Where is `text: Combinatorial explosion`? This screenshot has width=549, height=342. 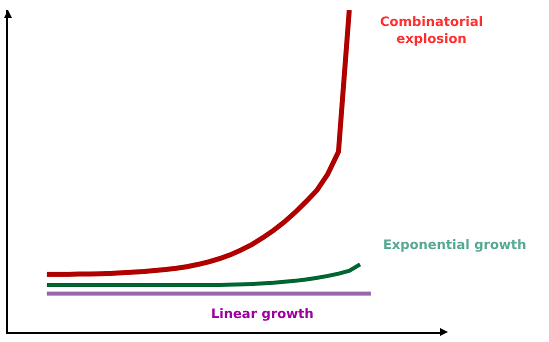
text: Combinatorial explosion is located at coordinates (432, 31).